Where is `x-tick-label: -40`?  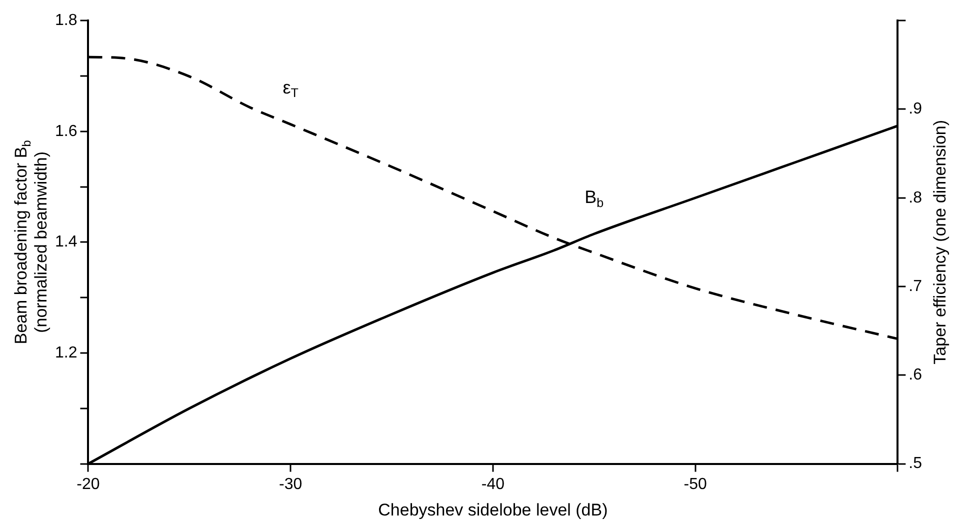 x-tick-label: -40 is located at coordinates (493, 484).